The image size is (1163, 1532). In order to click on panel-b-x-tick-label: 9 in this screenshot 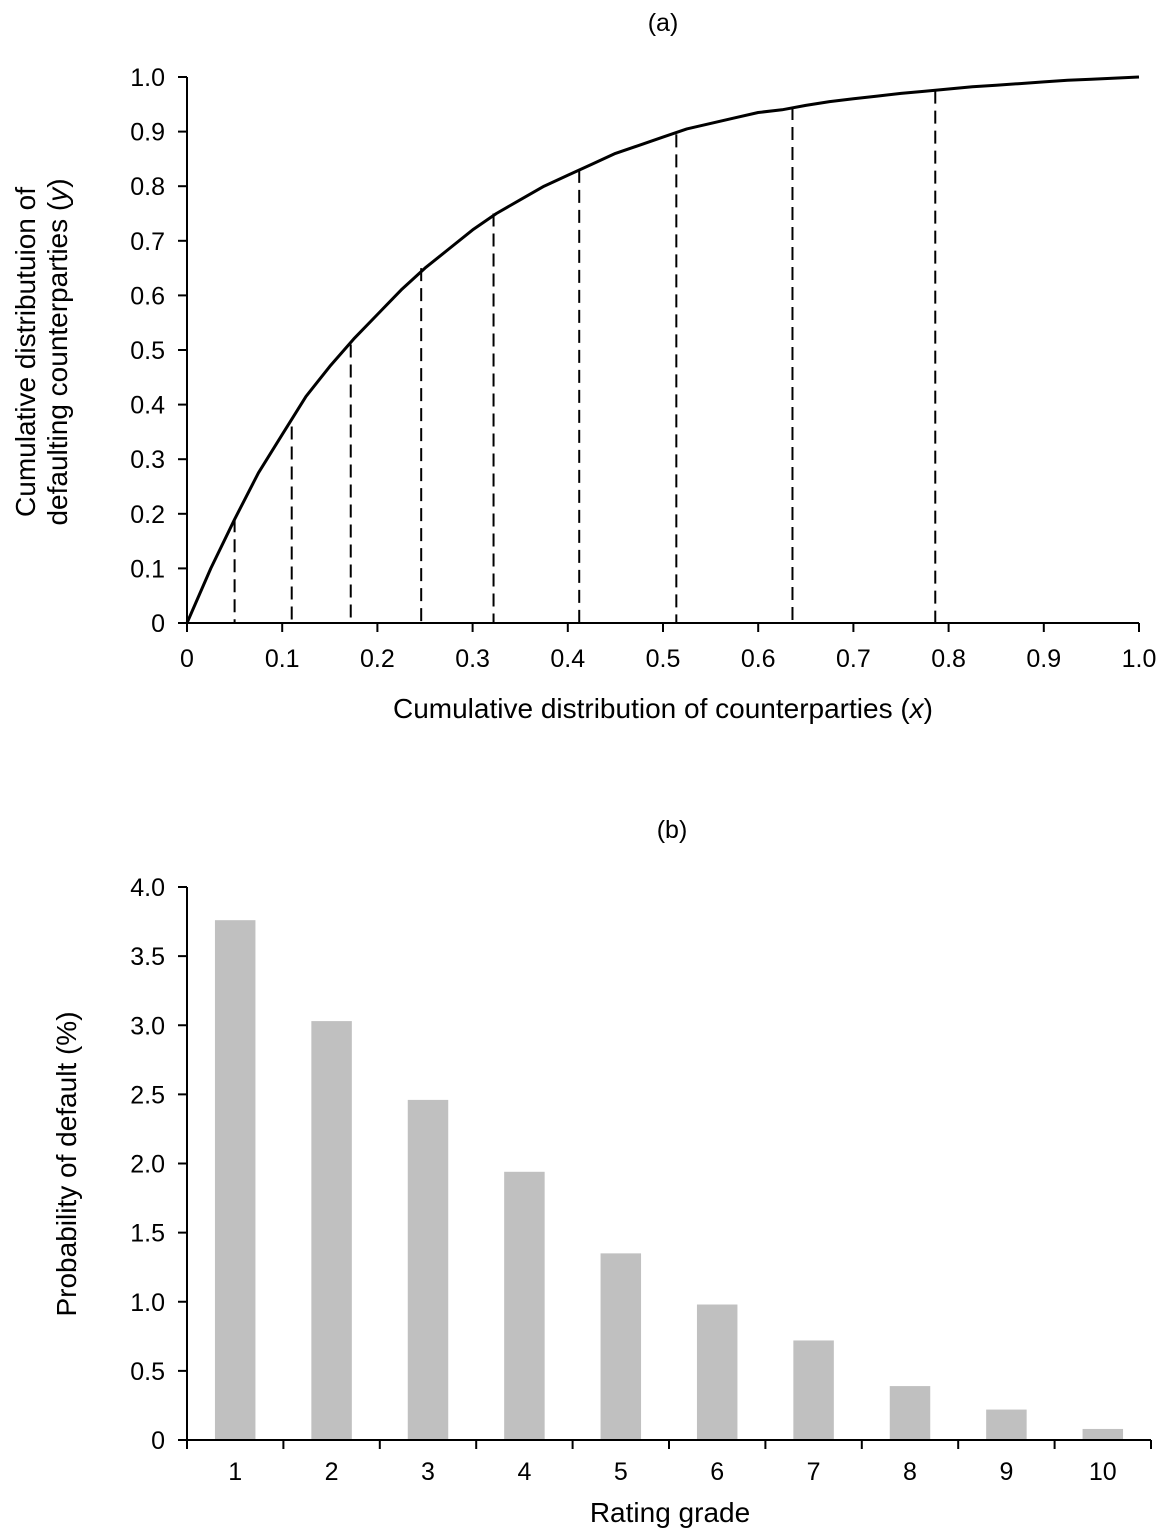, I will do `click(1006, 1472)`.